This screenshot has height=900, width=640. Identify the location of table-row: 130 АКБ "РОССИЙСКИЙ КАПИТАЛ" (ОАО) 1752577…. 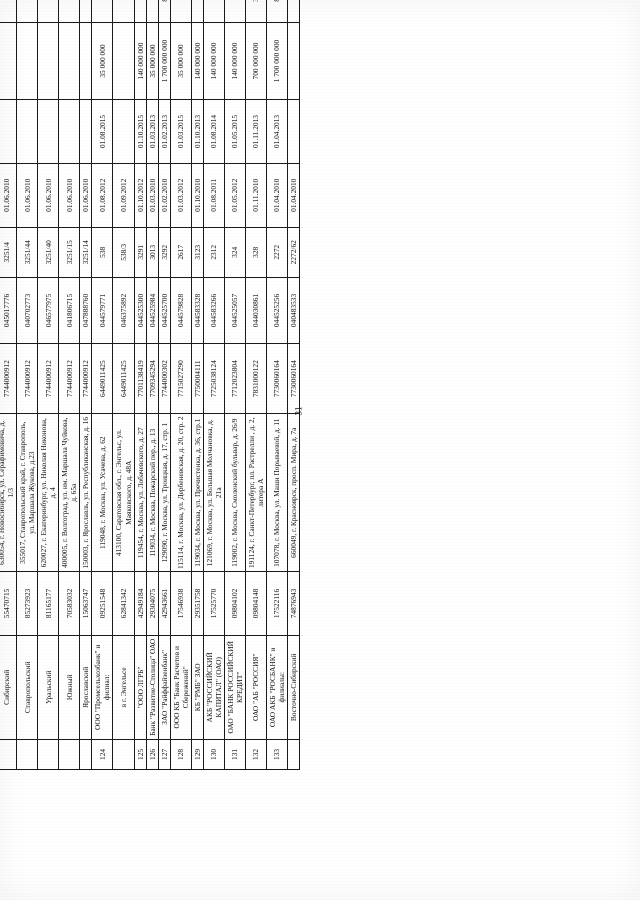
(214, 385).